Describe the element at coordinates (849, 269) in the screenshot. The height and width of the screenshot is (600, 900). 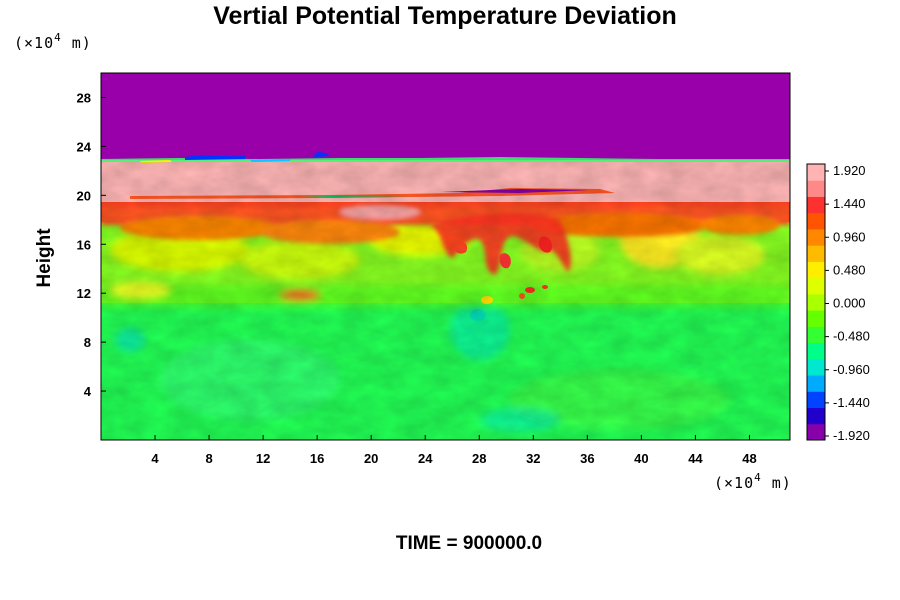
I see `colorbar-tick-label: 0.480` at that location.